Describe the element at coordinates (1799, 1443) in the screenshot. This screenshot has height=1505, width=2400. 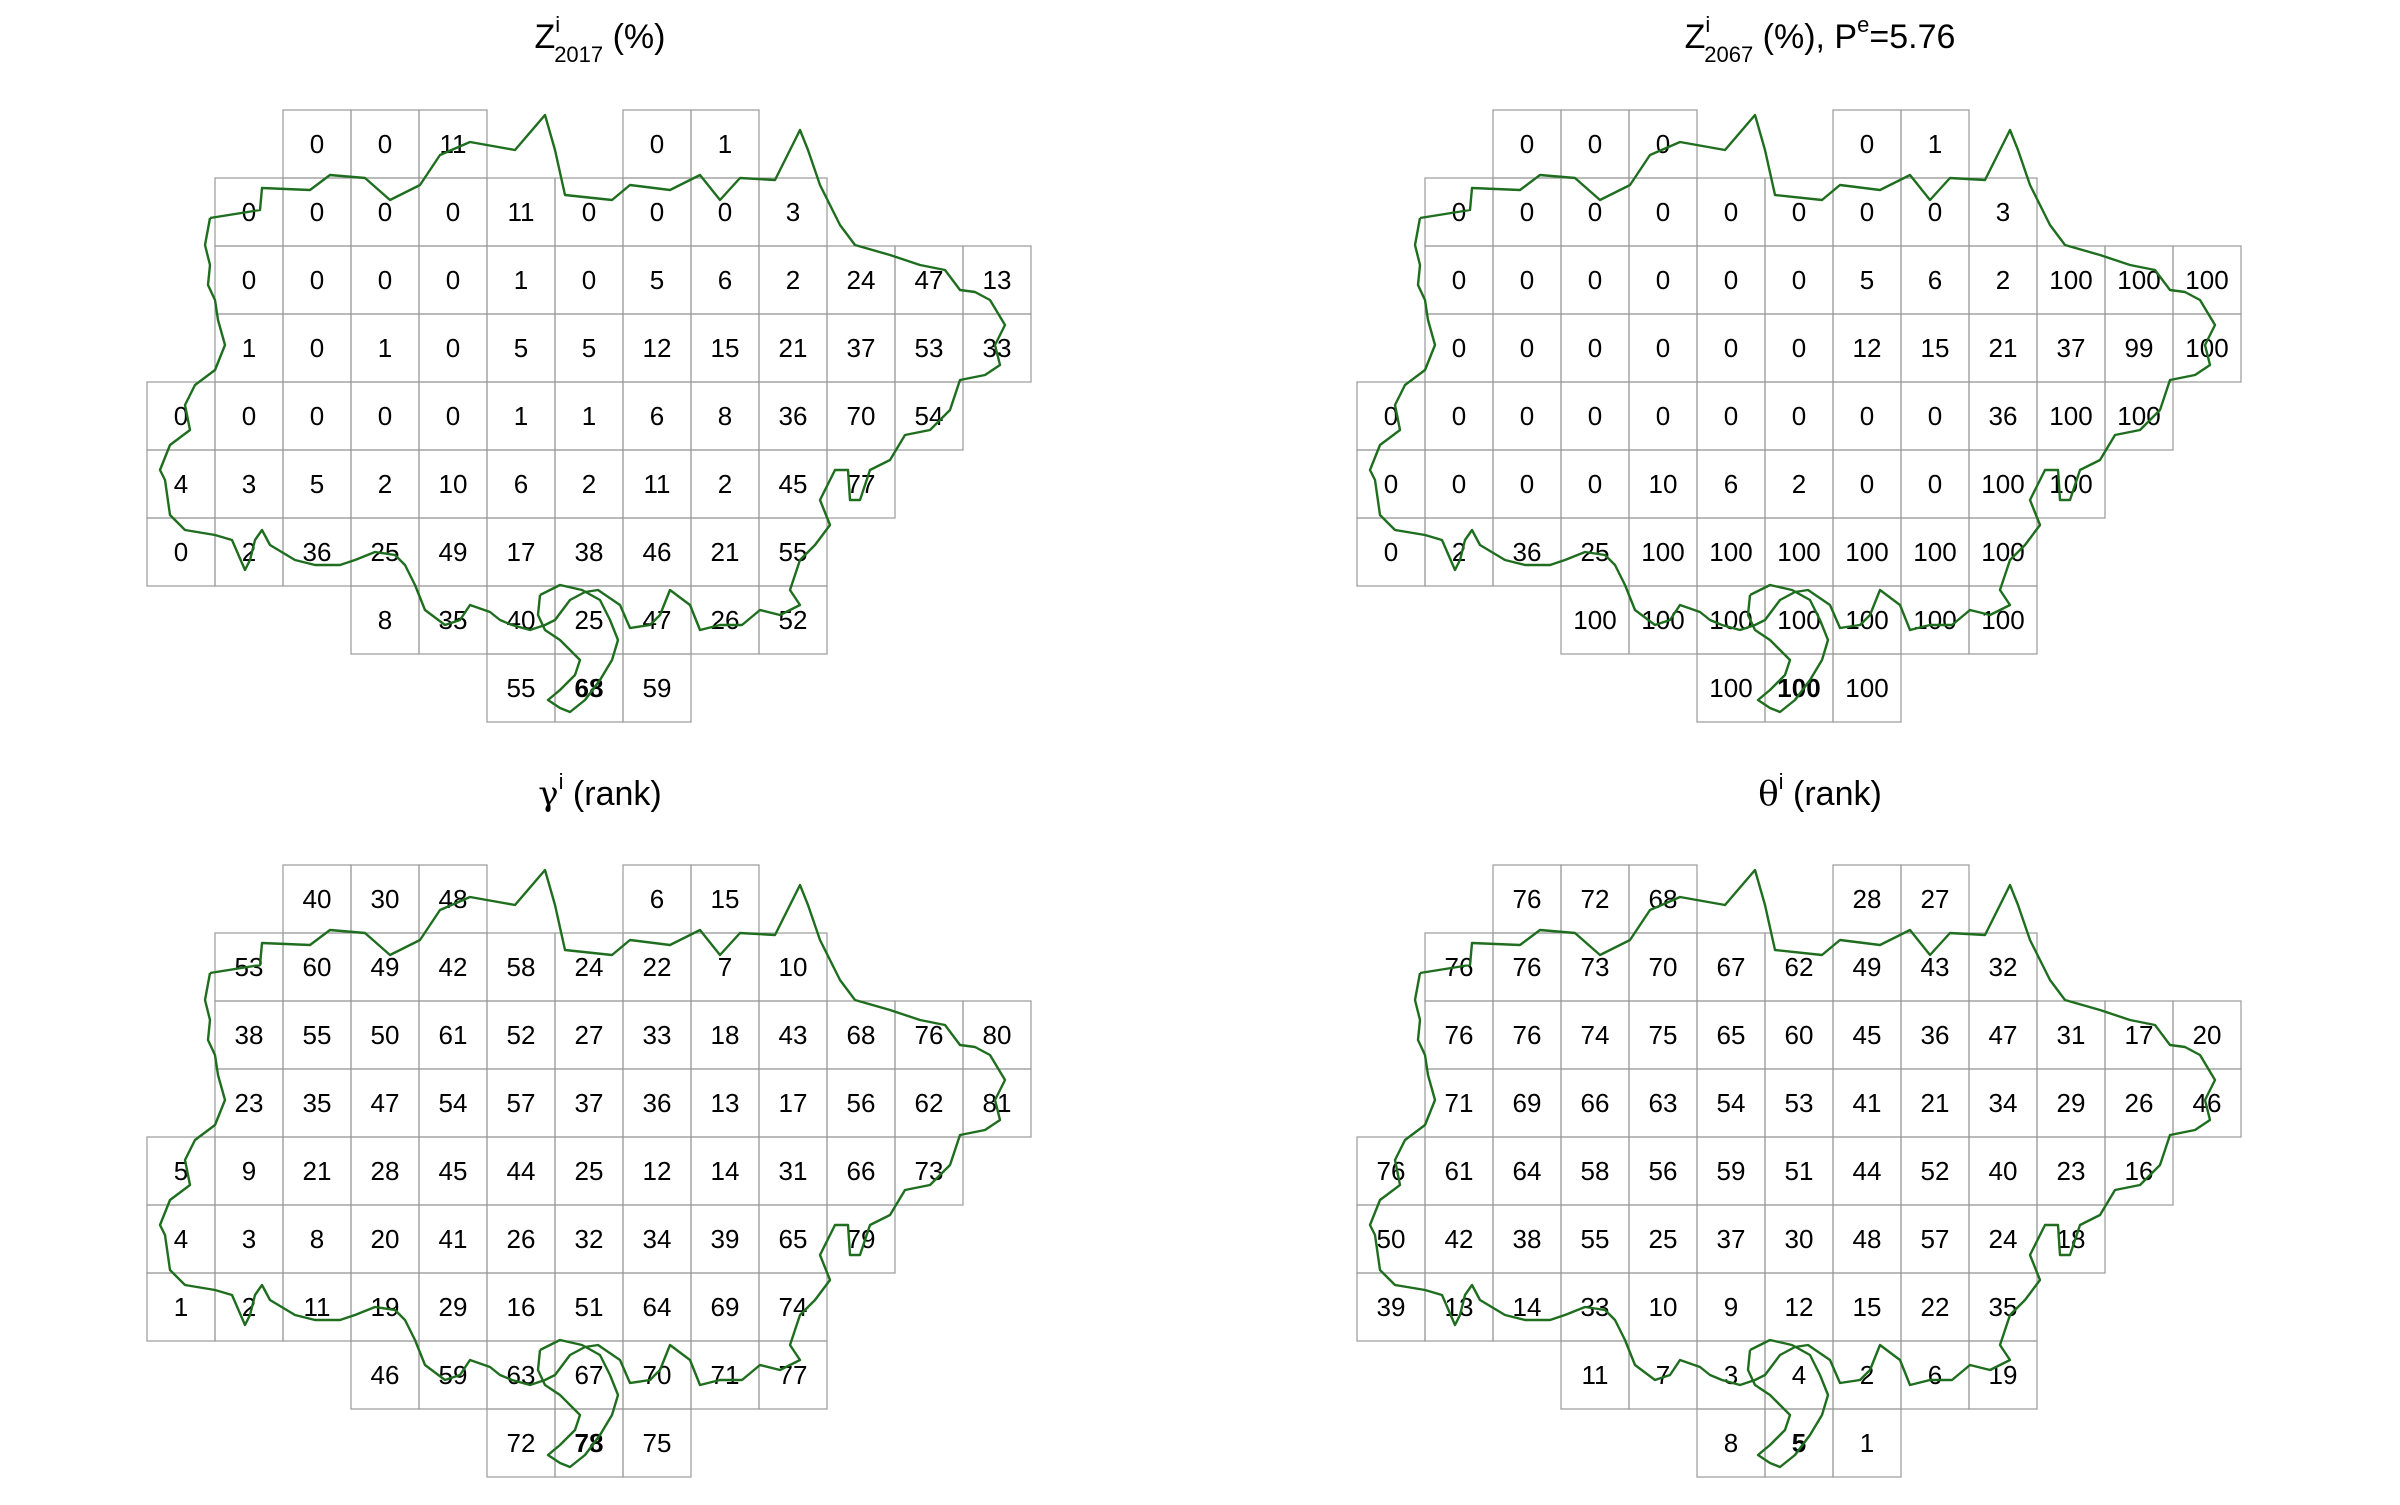
I see `grid-cell: 5` at that location.